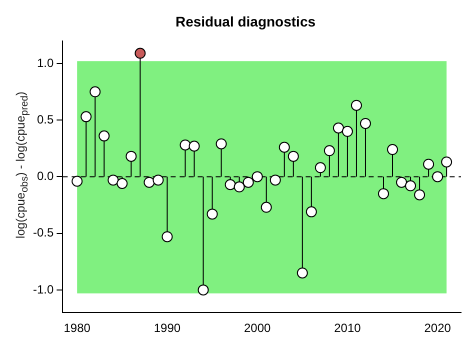  Describe the element at coordinates (45, 119) in the screenshot. I see `y-tick-label: 0.5` at that location.